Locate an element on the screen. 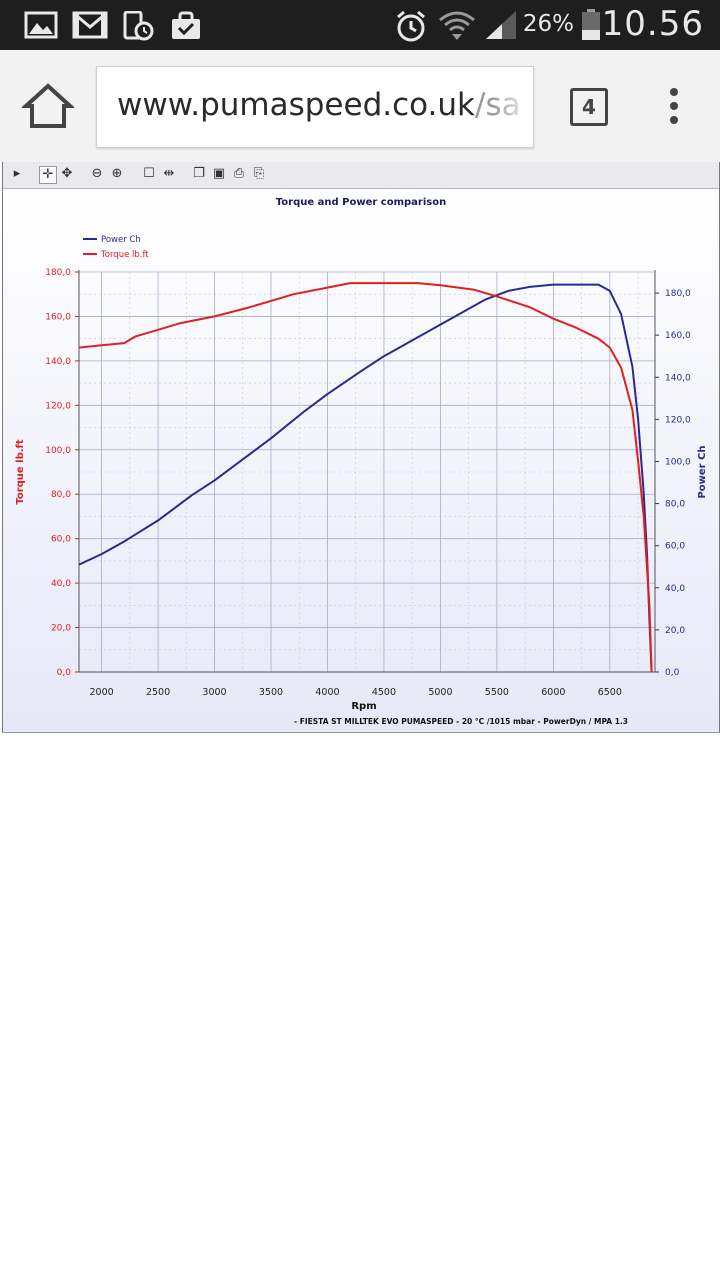 Image resolution: width=720 pixels, height=1280 pixels. battery-icon is located at coordinates (591, 24).